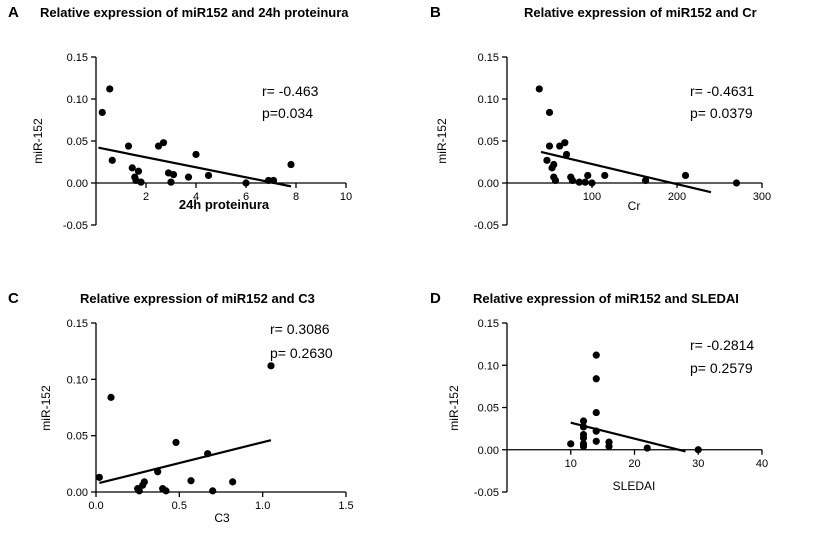 Image resolution: width=816 pixels, height=534 pixels. Describe the element at coordinates (762, 464) in the screenshot. I see `x-tick-label-d: 40` at that location.